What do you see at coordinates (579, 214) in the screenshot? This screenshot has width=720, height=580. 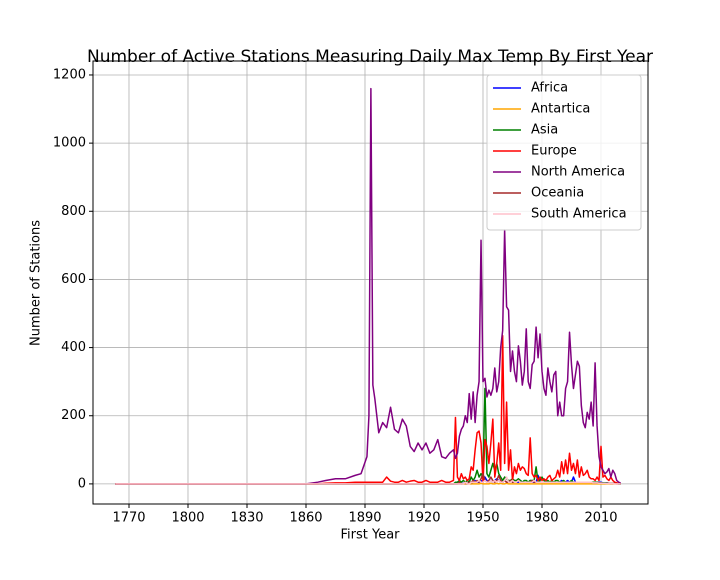 I see `legend-label: South America` at bounding box center [579, 214].